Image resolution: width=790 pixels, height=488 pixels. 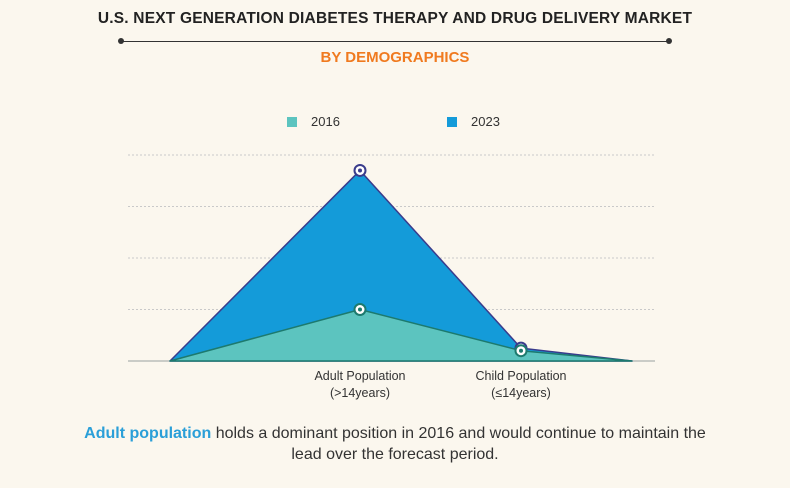 I want to click on x-tick-label-child-line1: Child Population, so click(x=521, y=376).